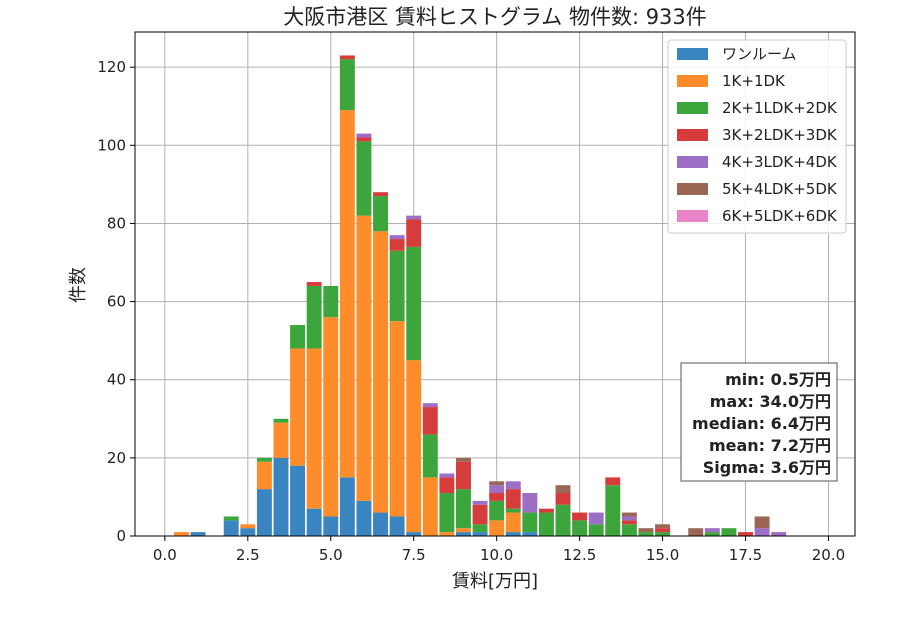 The height and width of the screenshot is (630, 900). Describe the element at coordinates (248, 555) in the screenshot. I see `x-tick-label: 2.5` at that location.